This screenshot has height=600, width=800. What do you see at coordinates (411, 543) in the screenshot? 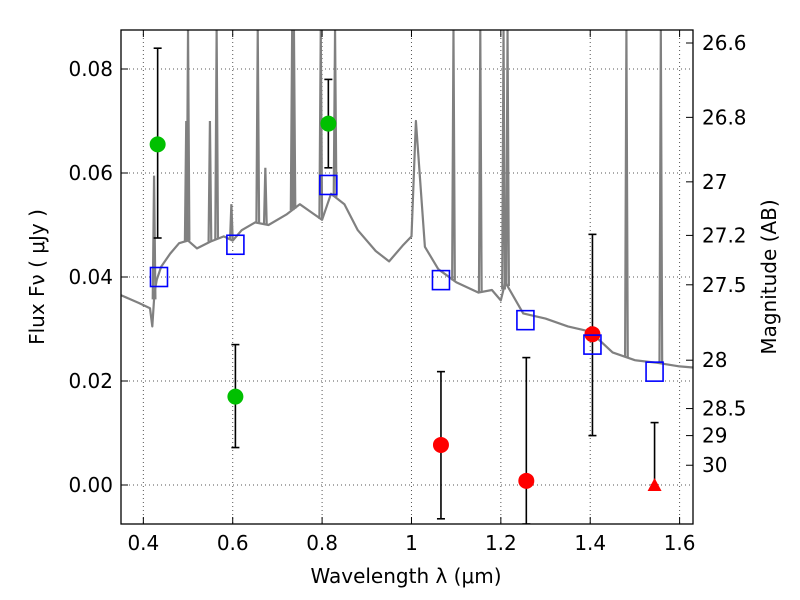
I see `x-tick-label: 1` at bounding box center [411, 543].